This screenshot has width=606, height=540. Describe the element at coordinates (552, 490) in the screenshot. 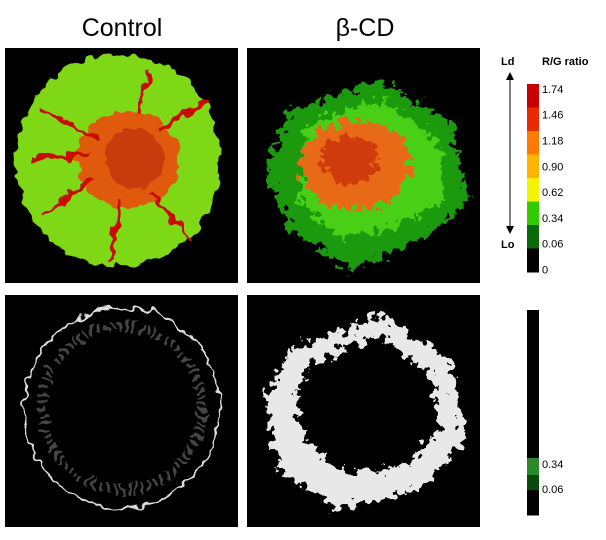

I see `threshold-tick-label: 0.06` at that location.